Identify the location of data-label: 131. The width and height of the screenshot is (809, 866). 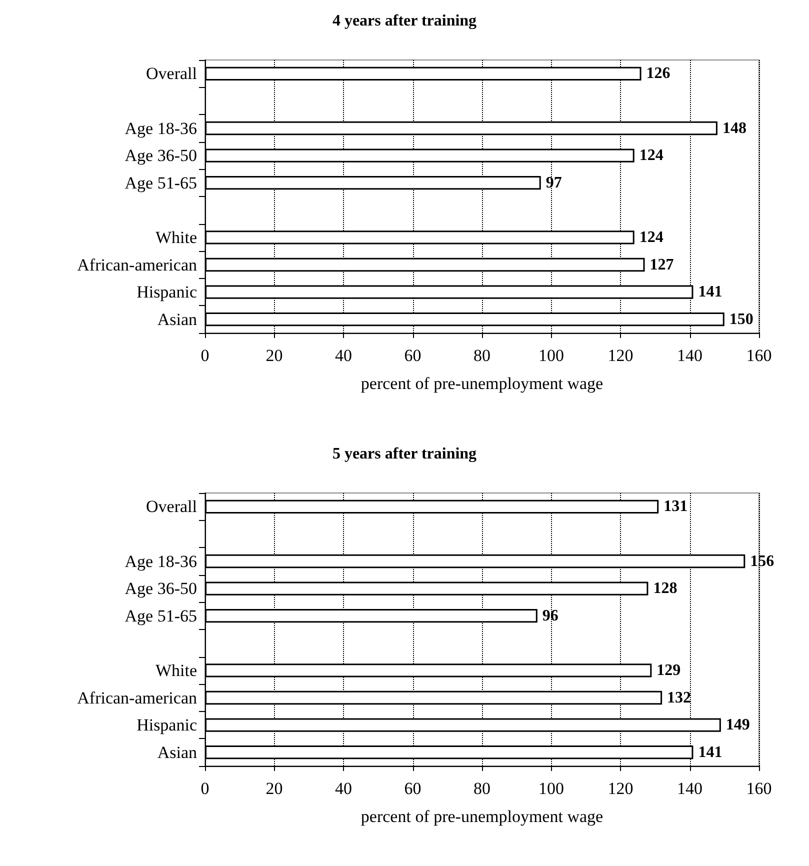
(676, 507).